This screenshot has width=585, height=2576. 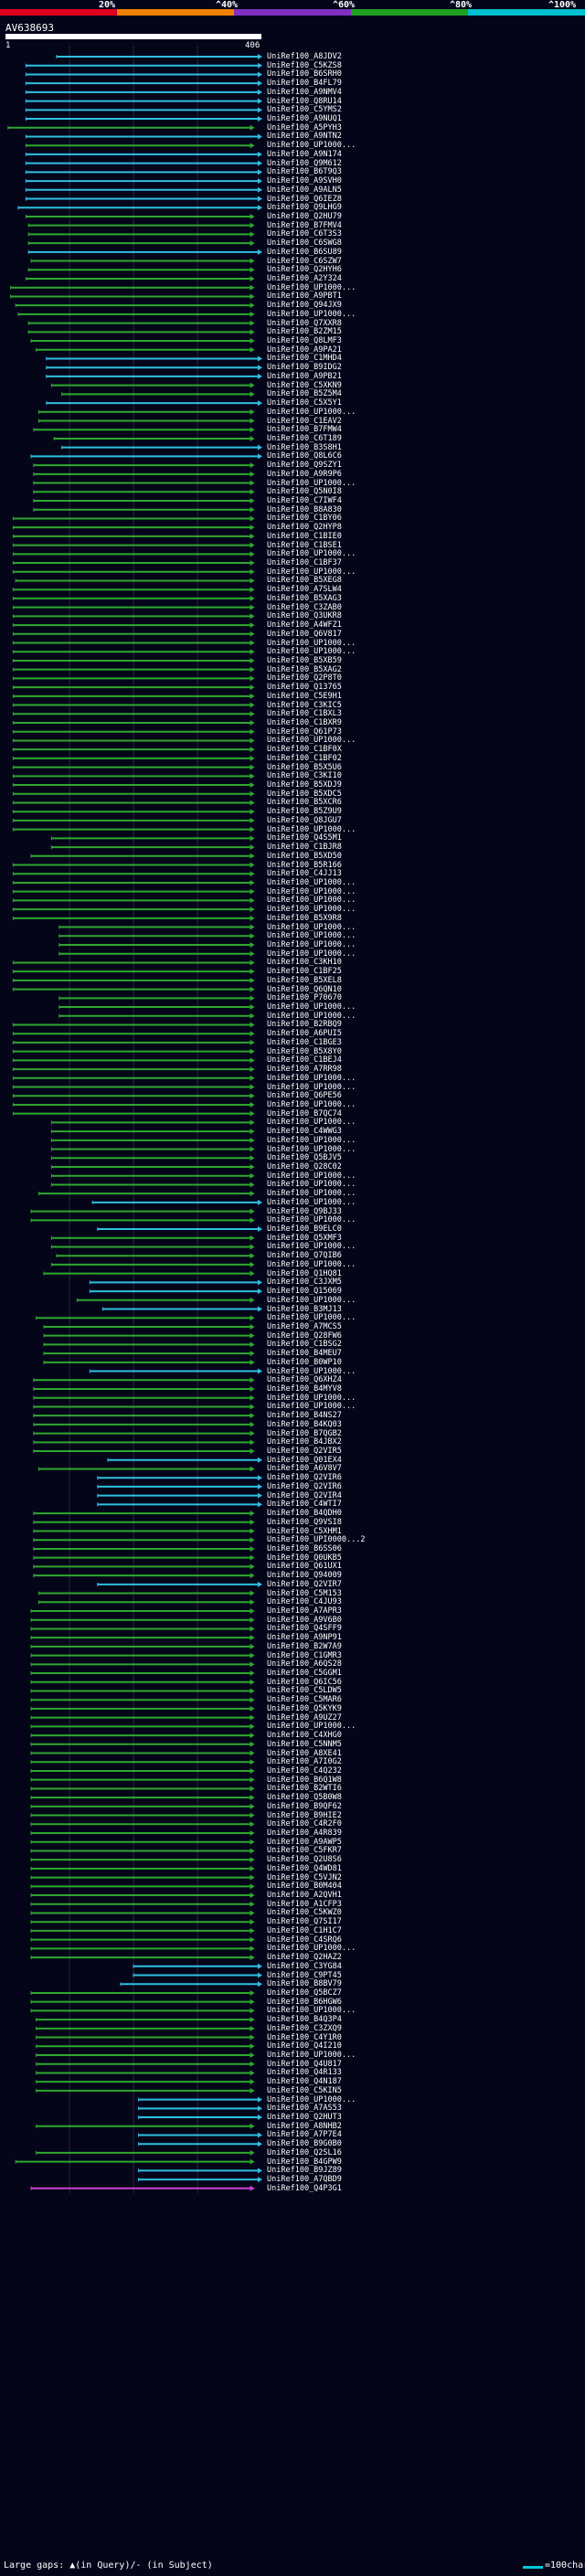 I want to click on hit-label: UniRef100_Q6V817, so click(x=304, y=634).